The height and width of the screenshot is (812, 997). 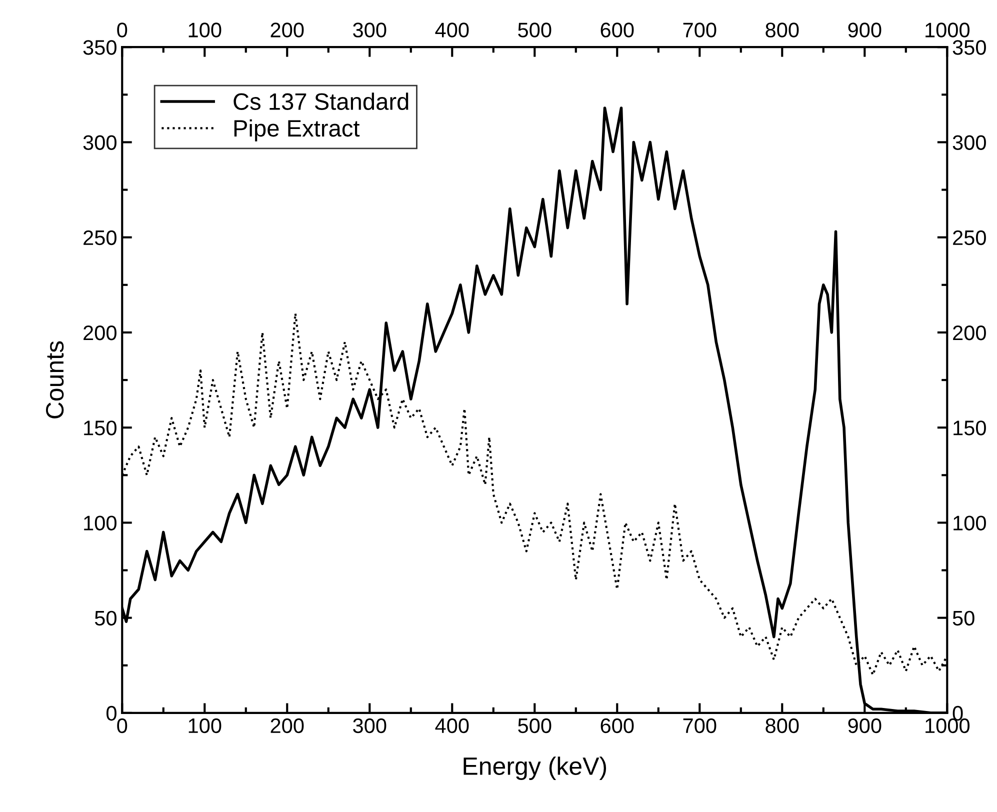 I want to click on y2-tick-label: 150, so click(x=970, y=428).